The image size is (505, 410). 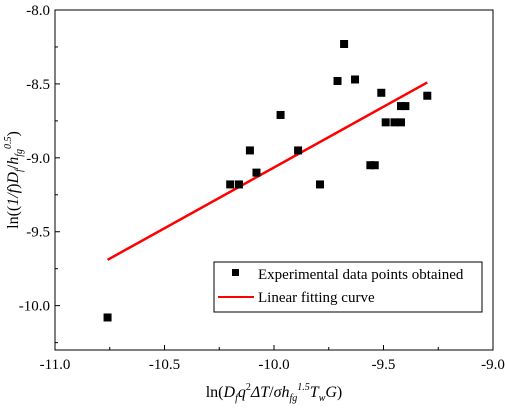 What do you see at coordinates (273, 365) in the screenshot?
I see `x-tick-label: -10.0` at bounding box center [273, 365].